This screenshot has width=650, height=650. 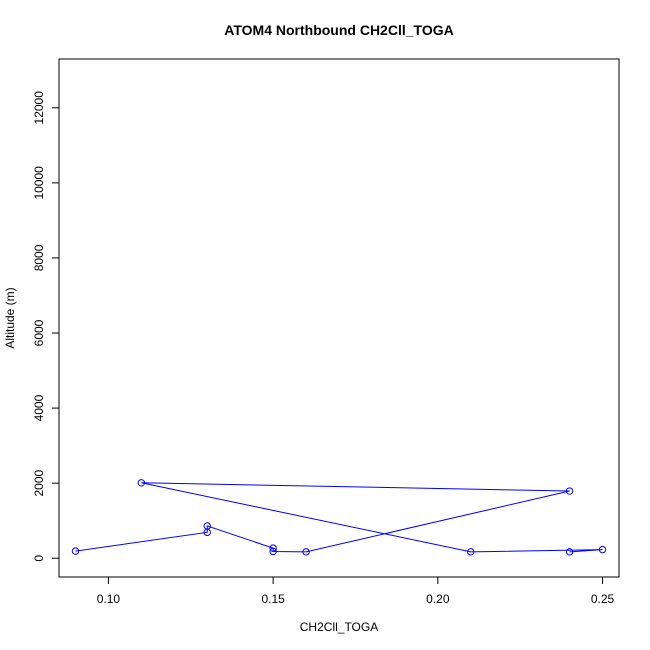 What do you see at coordinates (39, 257) in the screenshot?
I see `y-tick-label: 8000` at bounding box center [39, 257].